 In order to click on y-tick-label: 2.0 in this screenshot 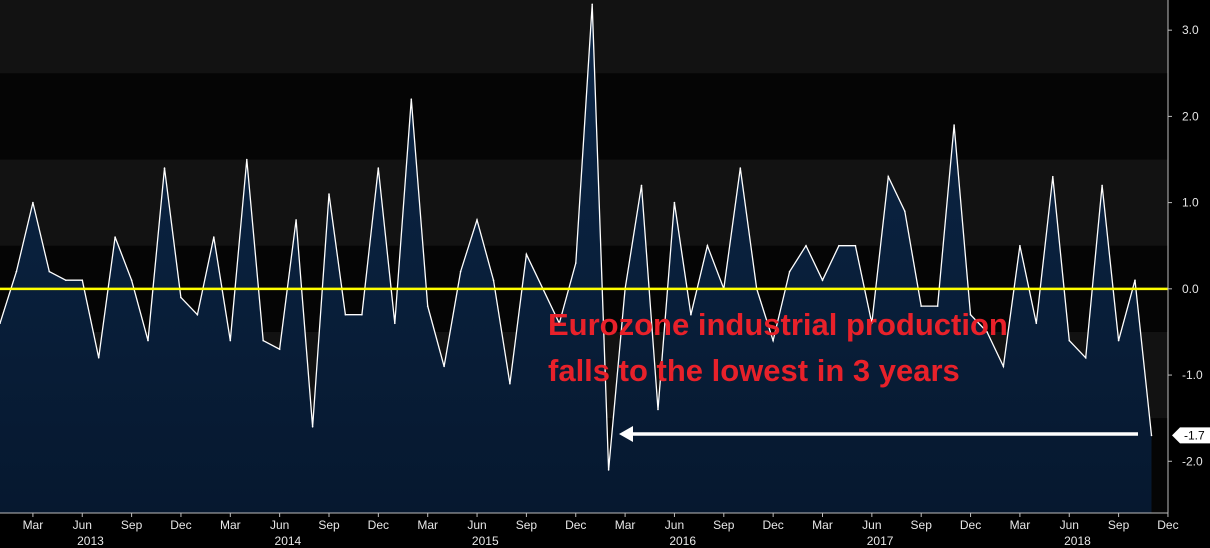, I will do `click(1190, 116)`.